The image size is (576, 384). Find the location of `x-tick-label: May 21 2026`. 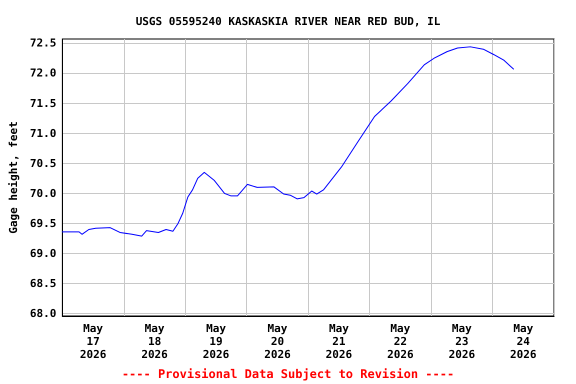

x-tick-label: May 21 2026 is located at coordinates (339, 341).